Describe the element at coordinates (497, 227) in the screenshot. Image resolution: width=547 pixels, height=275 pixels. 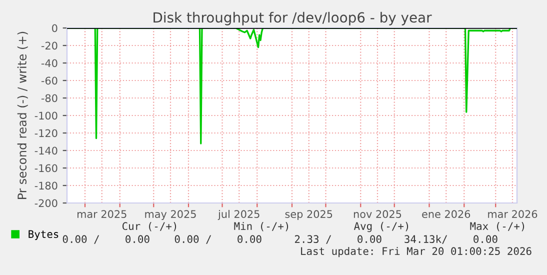
I see `text: Max (-/+)` at that location.